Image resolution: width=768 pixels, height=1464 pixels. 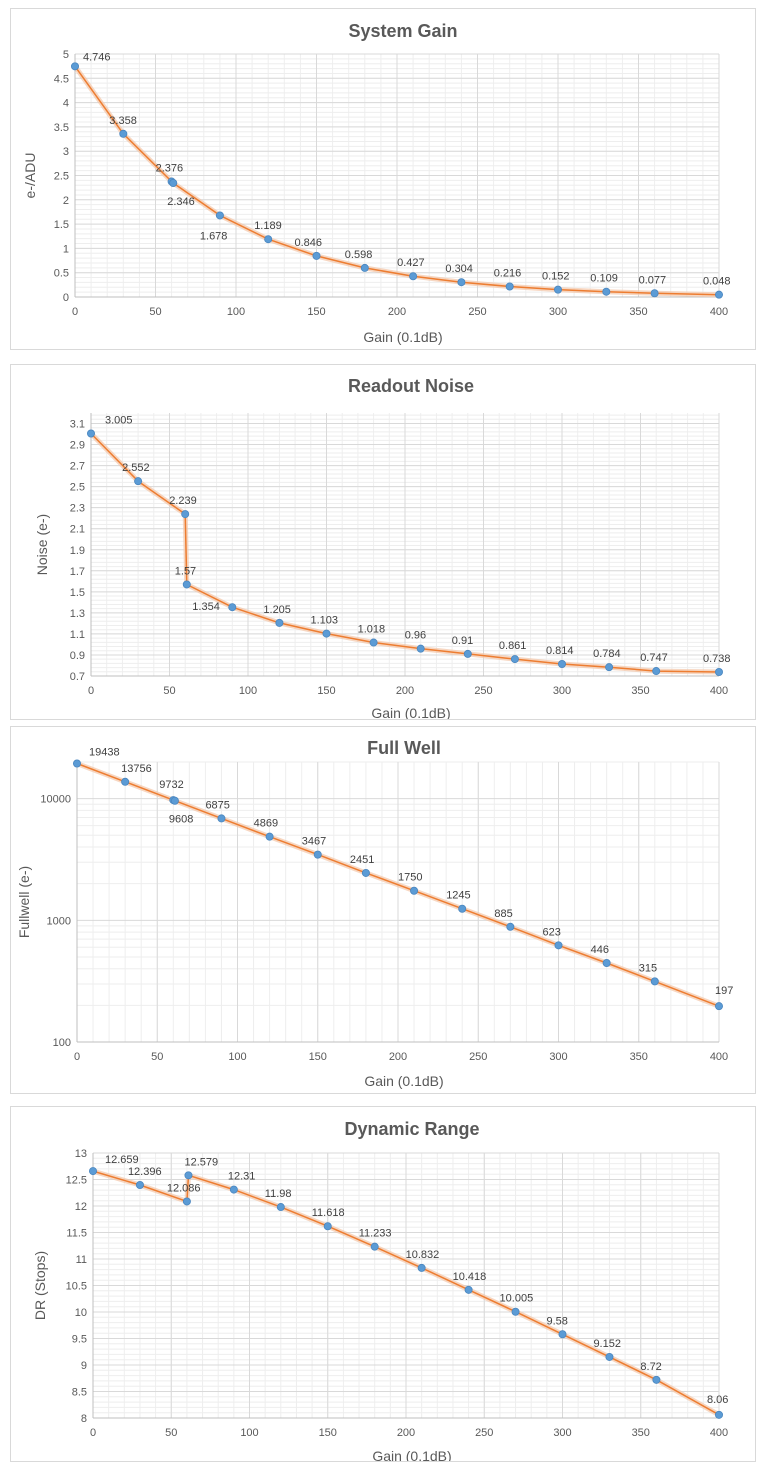 What do you see at coordinates (77, 614) in the screenshot?
I see `y-tick-label: 1.3` at bounding box center [77, 614].